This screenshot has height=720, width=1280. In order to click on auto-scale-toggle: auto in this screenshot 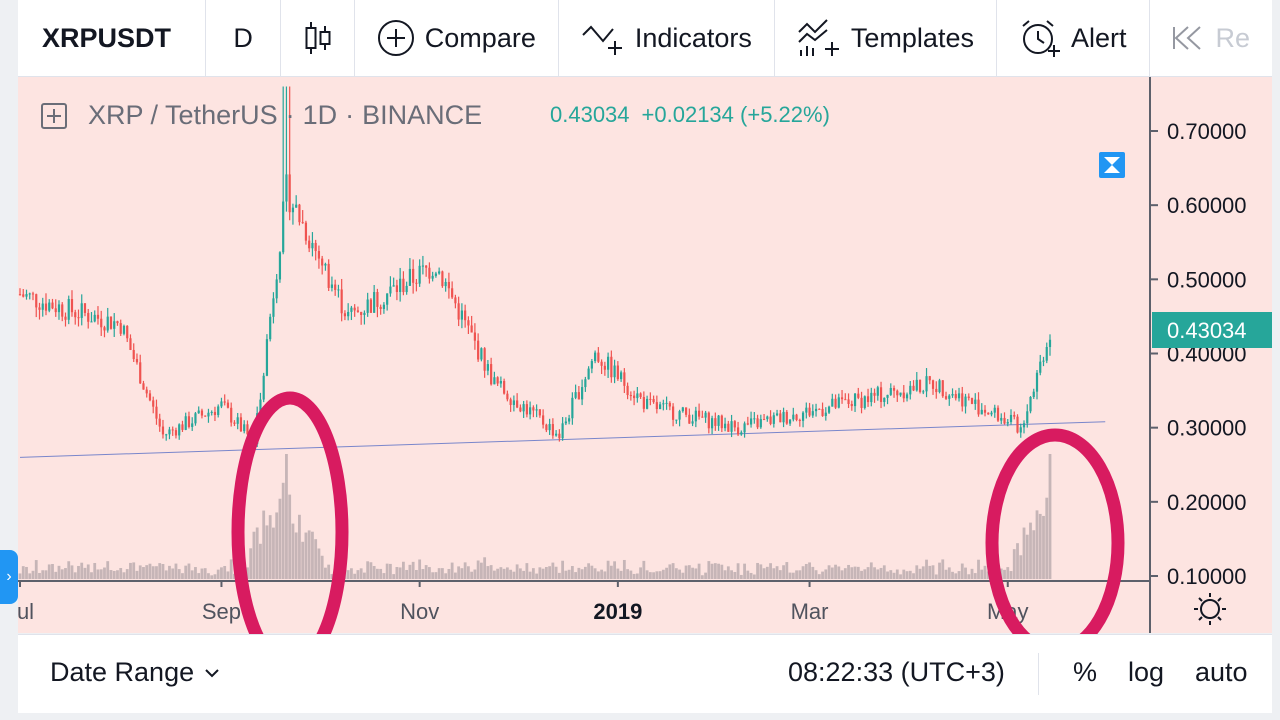, I will do `click(1221, 672)`.